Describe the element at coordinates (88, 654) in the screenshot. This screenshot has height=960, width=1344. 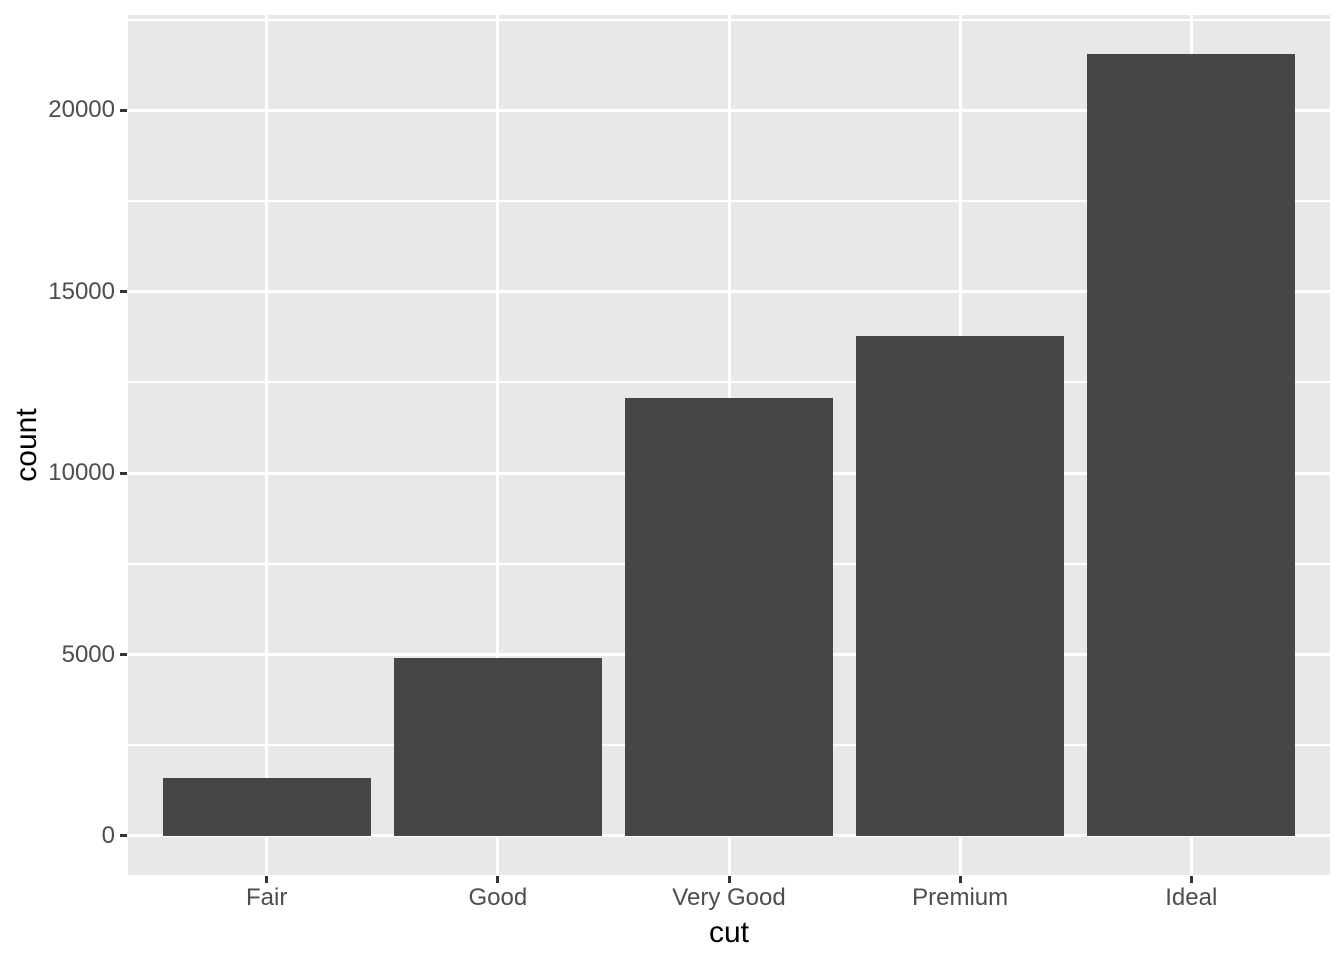
I see `y-tick-label-5000: 5000` at that location.